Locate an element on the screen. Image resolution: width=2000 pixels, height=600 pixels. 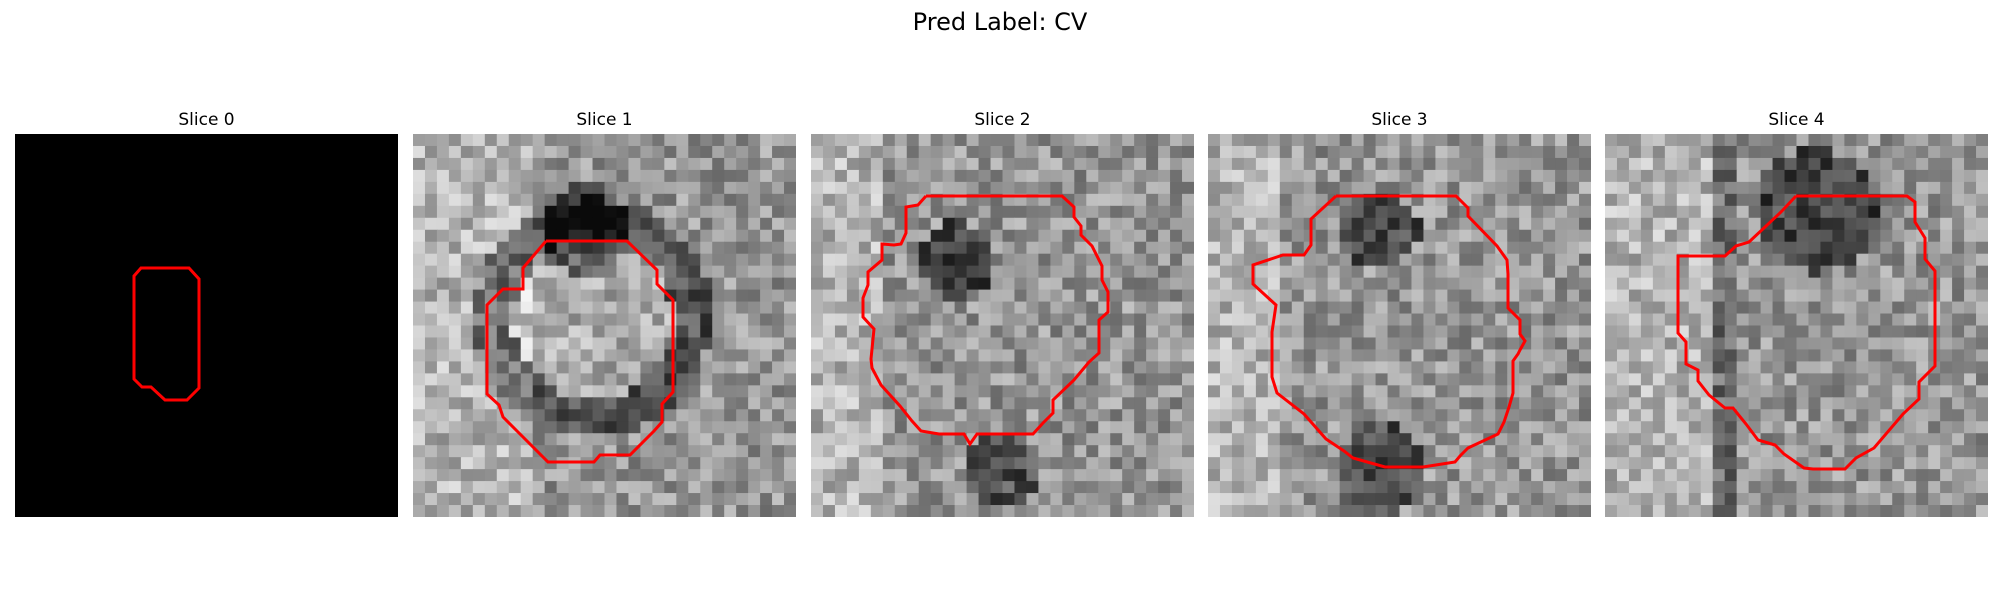
slice-panel-2: Slice 2 is located at coordinates (1002, 312).